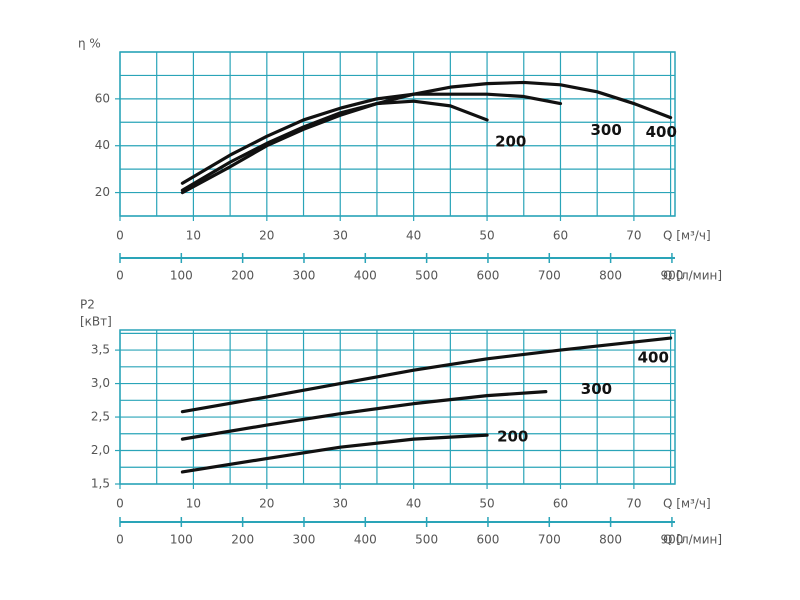  I want to click on y-tick-label: 1,5, so click(100, 484).